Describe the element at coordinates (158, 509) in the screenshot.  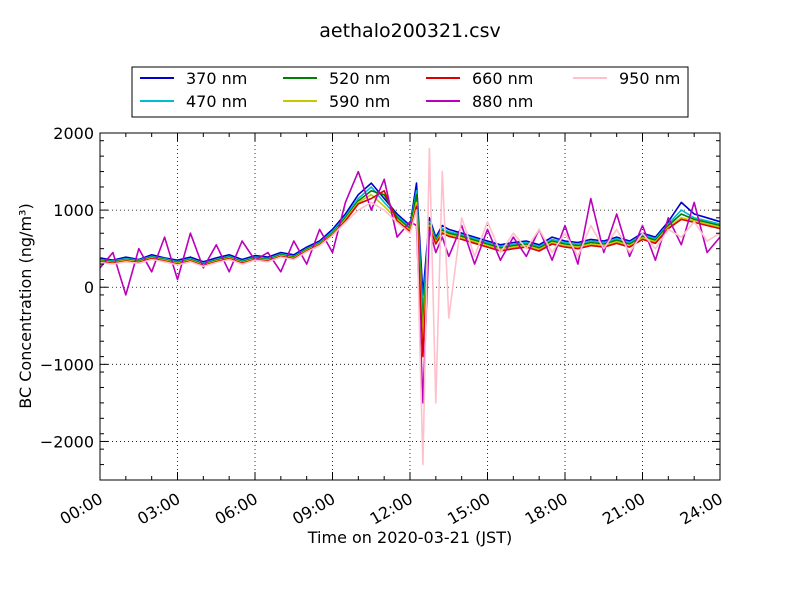
I see `x-tick-label: 03:00` at that location.